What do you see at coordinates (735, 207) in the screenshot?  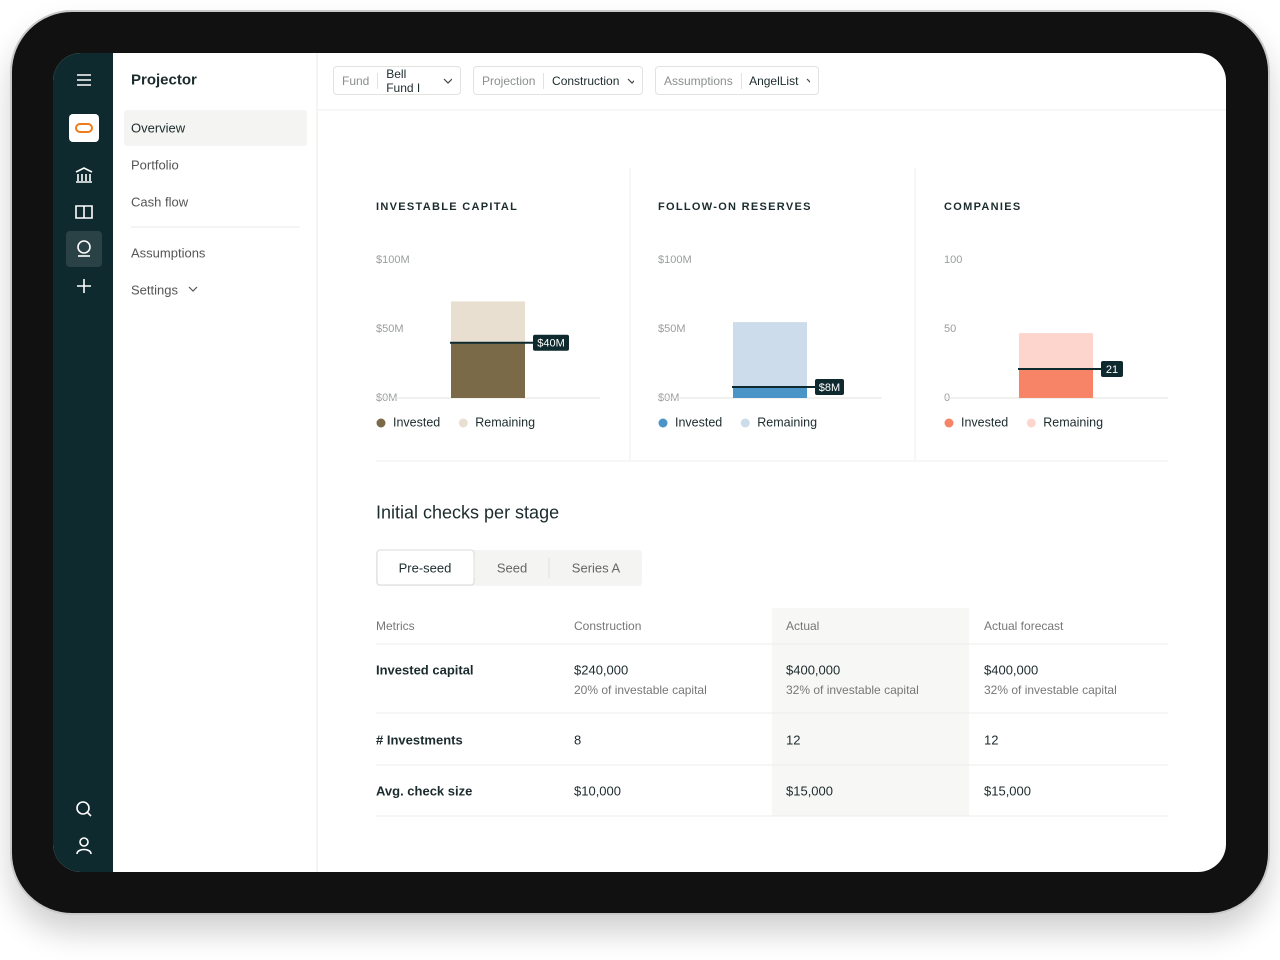 I see `chart-title: FOLLOW-ON RESERVES` at bounding box center [735, 207].